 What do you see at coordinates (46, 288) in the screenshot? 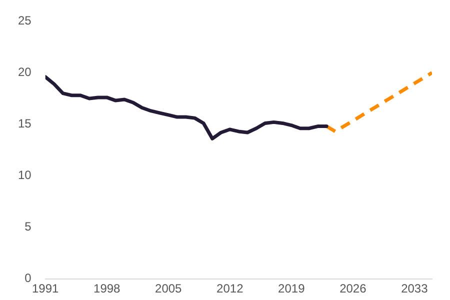
I see `x-tick-label: 1991` at bounding box center [46, 288].